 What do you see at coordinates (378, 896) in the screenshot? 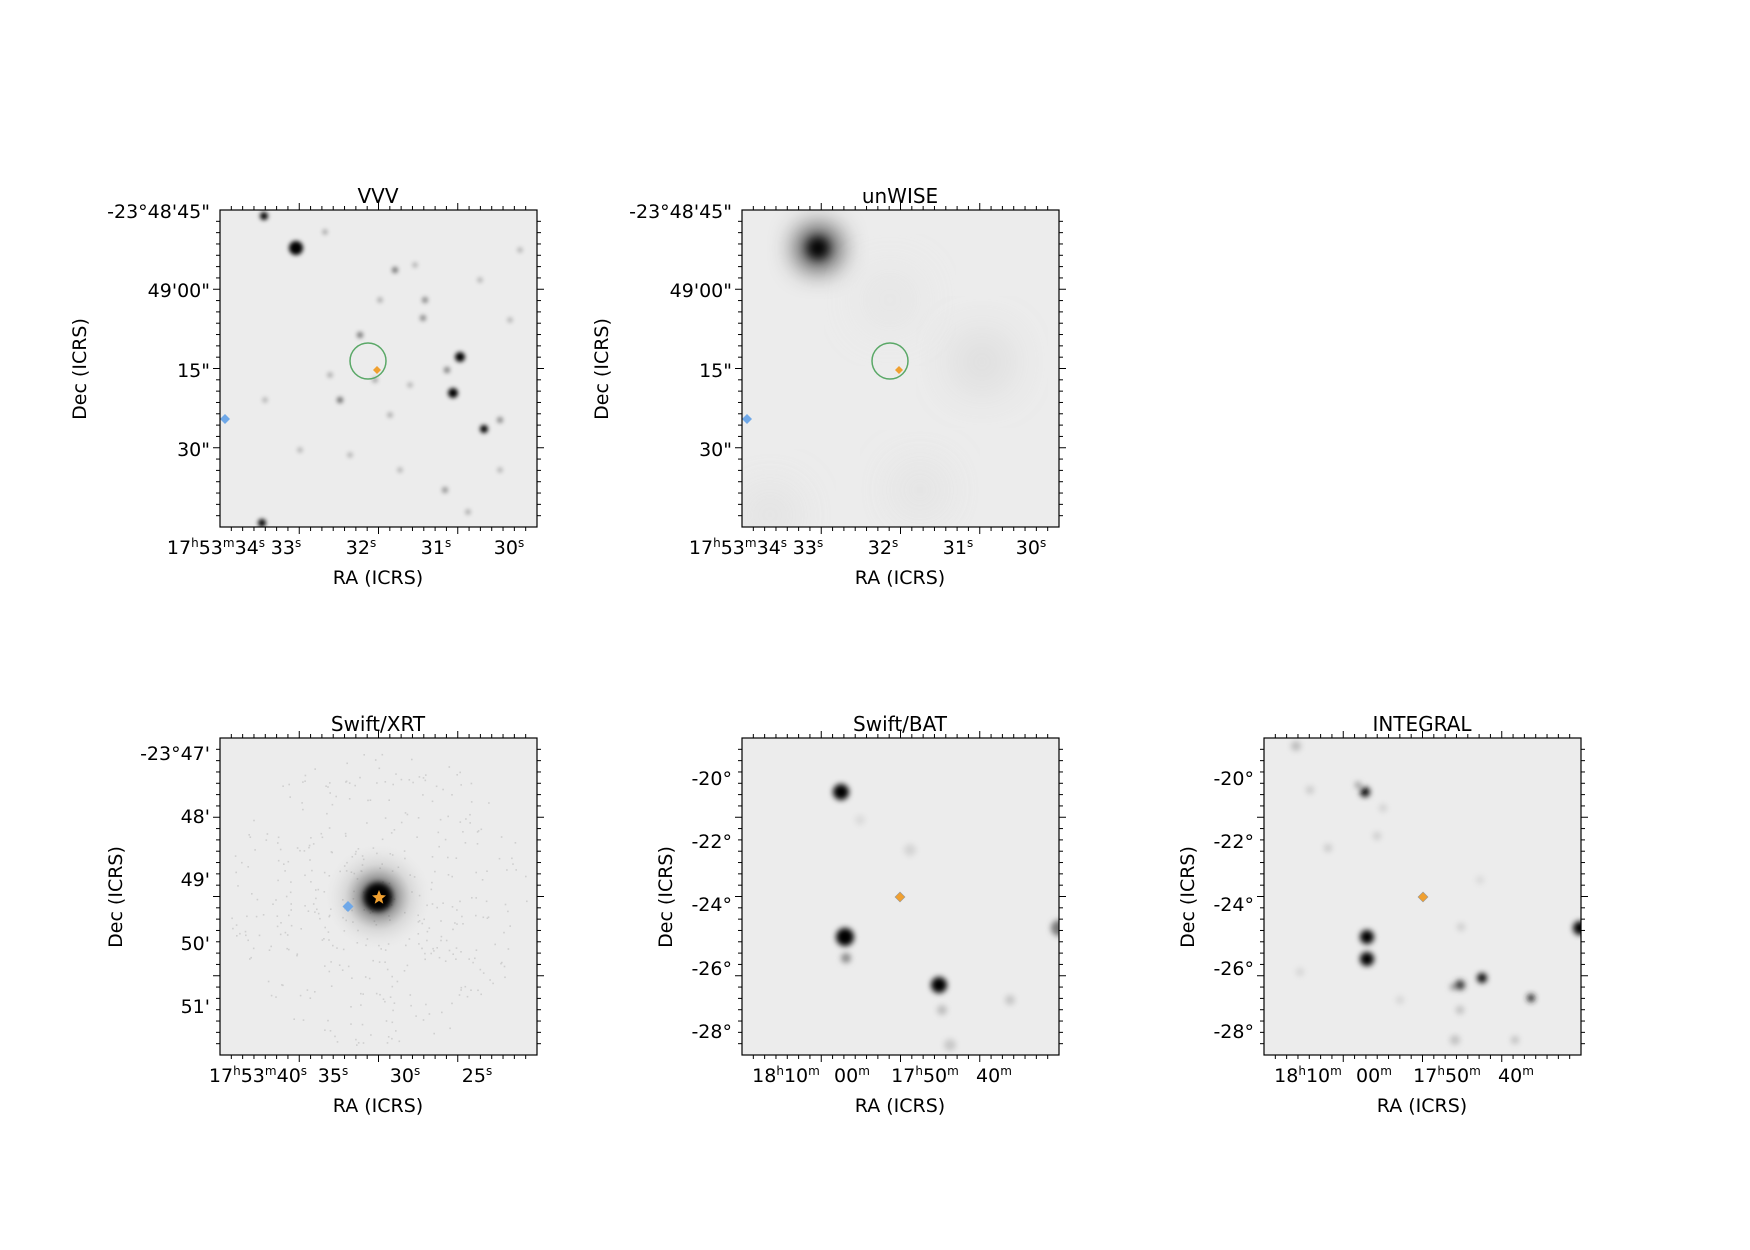
I see `frame-ticks` at bounding box center [378, 896].